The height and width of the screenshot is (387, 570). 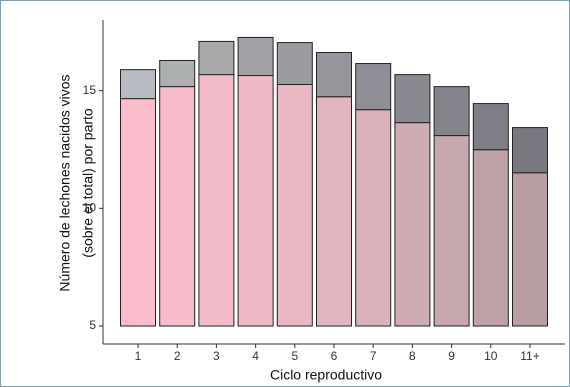 I want to click on x-axis-title: Ciclo reproductivo, so click(x=326, y=375).